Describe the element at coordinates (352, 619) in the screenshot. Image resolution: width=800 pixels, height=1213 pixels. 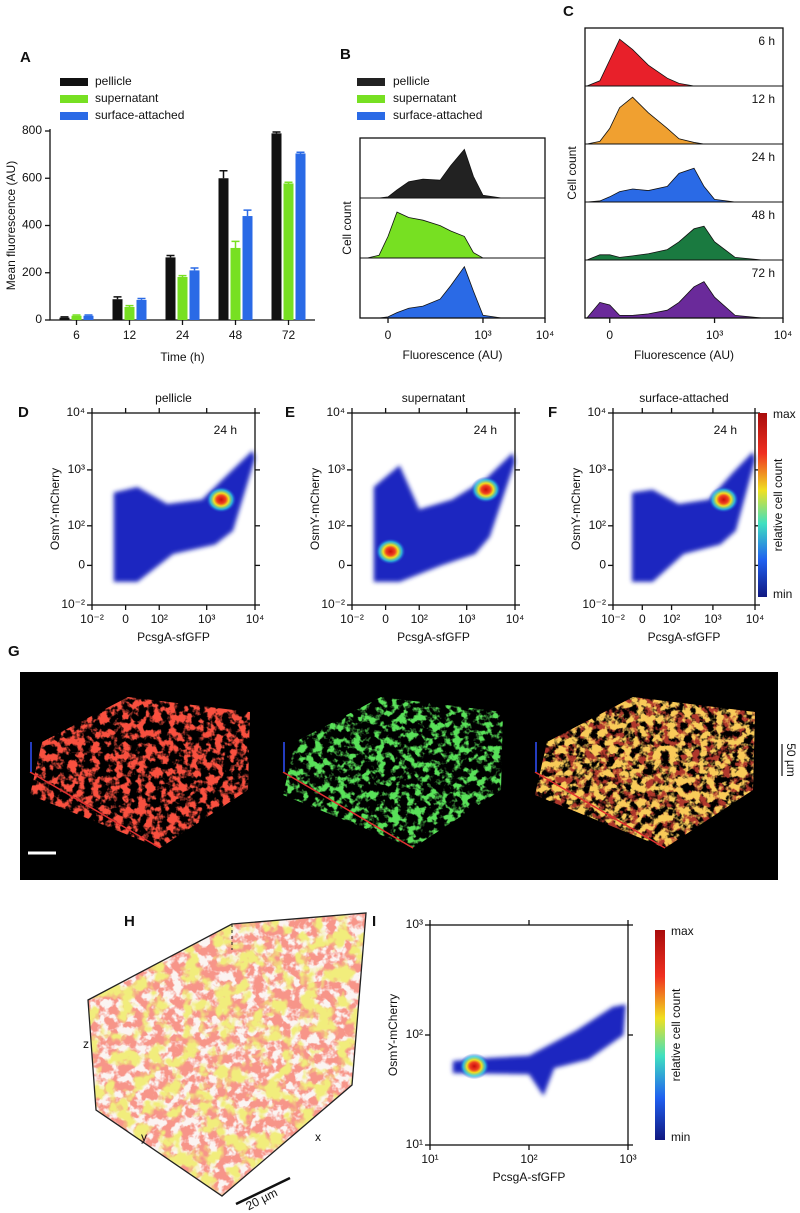
I see `x-tick-label: 10⁻²` at that location.